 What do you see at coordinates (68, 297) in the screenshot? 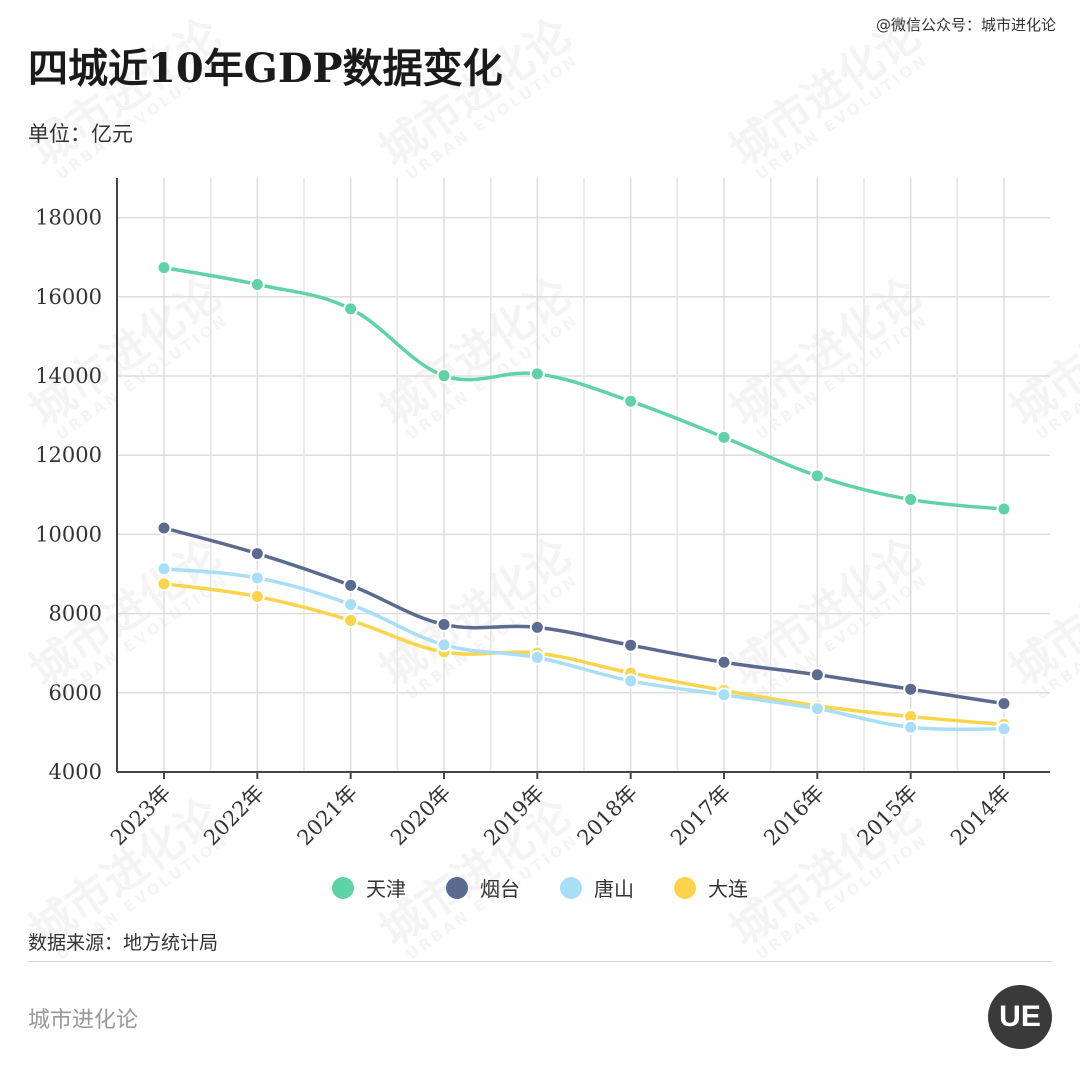
I see `y-tick-label: 16000` at bounding box center [68, 297].